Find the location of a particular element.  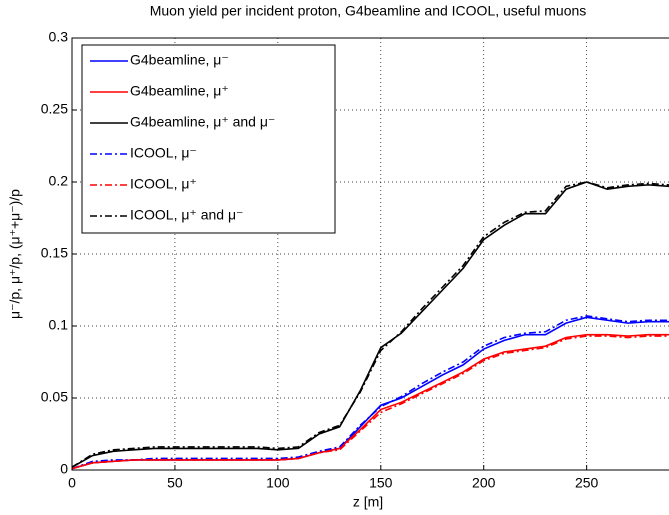

x-tick-label: 100 is located at coordinates (278, 483).